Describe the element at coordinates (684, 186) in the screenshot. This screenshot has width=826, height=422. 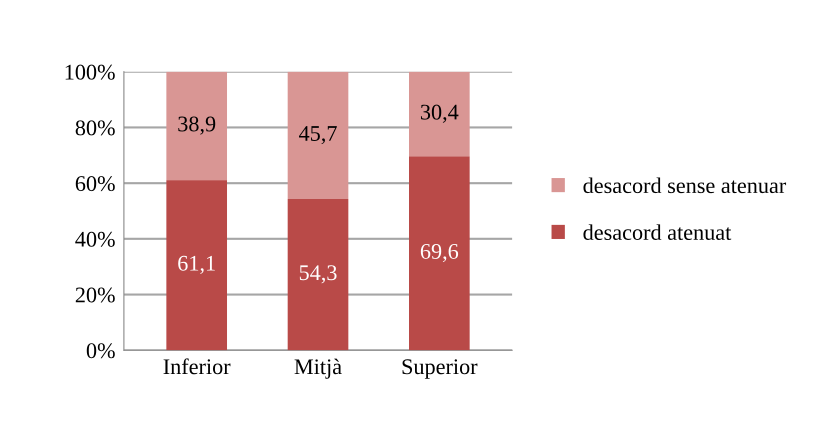
I see `legend-label: desacord sense atenuar` at that location.